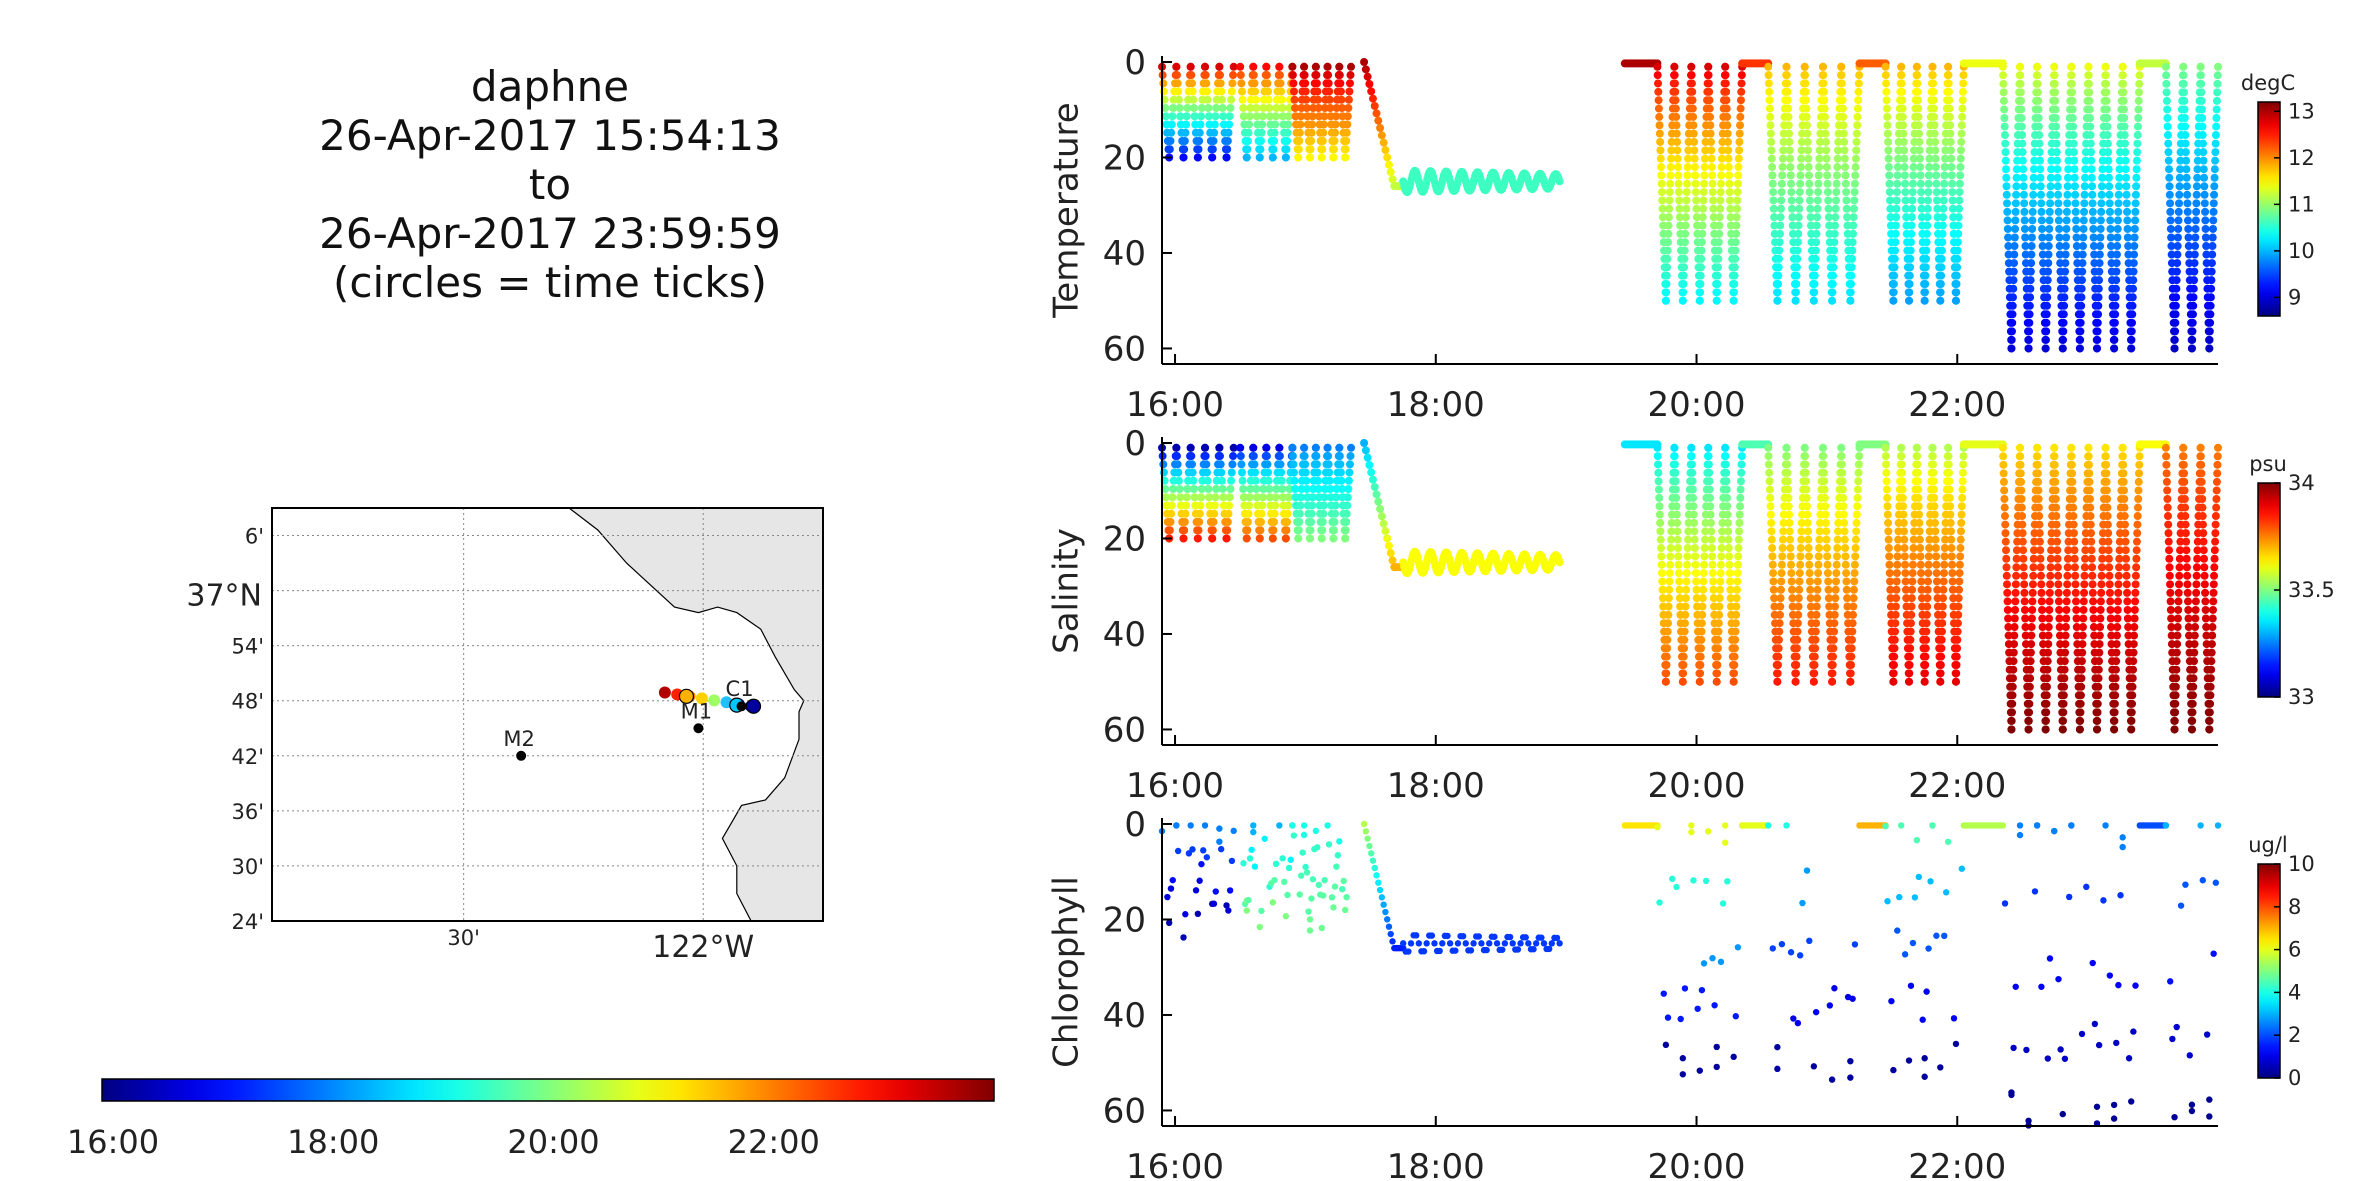 This screenshot has width=2362, height=1181. Describe the element at coordinates (553, 1142) in the screenshot. I see `time-colorbar-tick-label: 20:00` at that location.